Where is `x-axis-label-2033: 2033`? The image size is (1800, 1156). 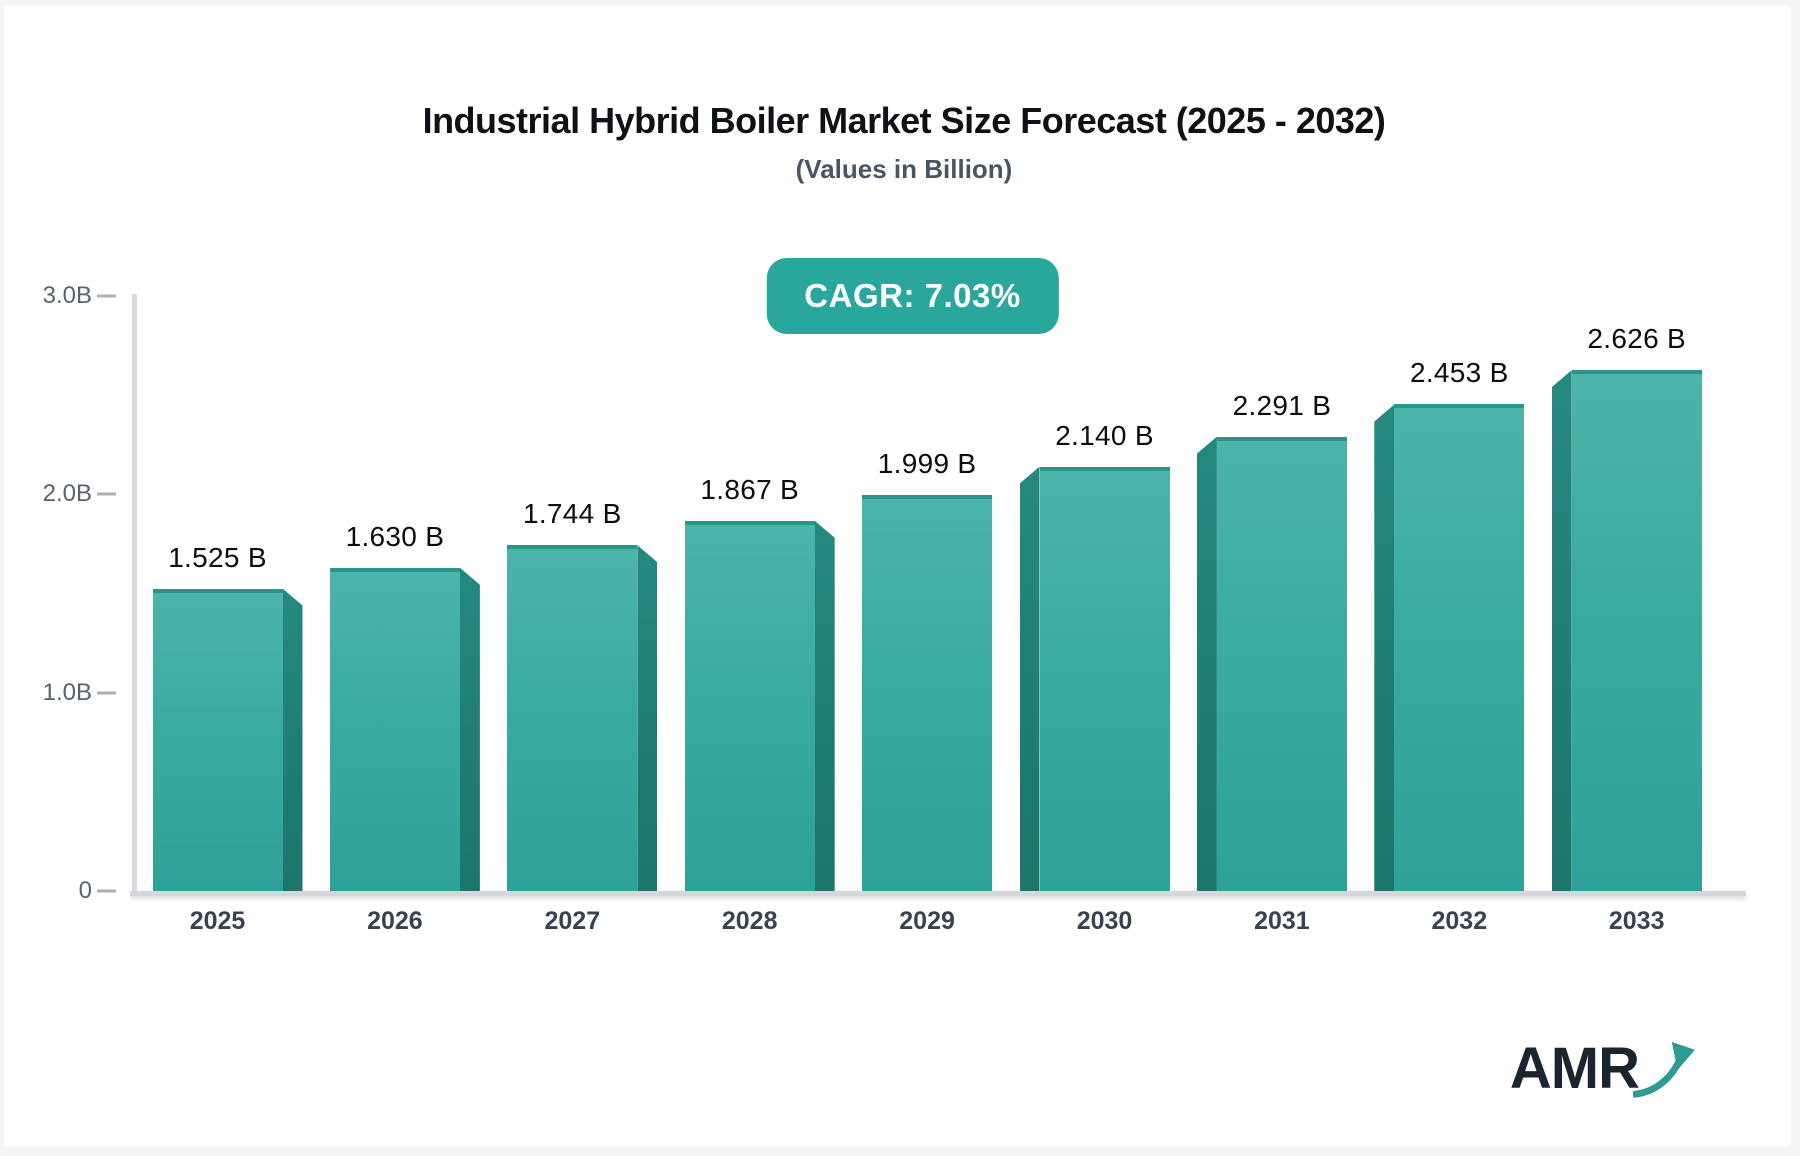
x-axis-label-2033: 2033 is located at coordinates (1636, 921).